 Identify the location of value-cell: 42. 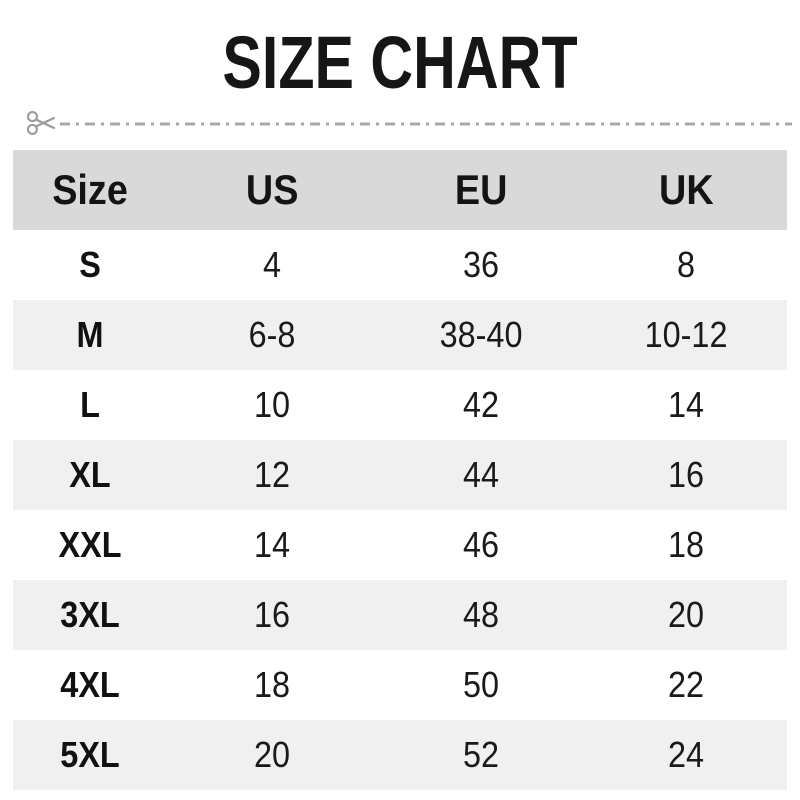
(481, 405).